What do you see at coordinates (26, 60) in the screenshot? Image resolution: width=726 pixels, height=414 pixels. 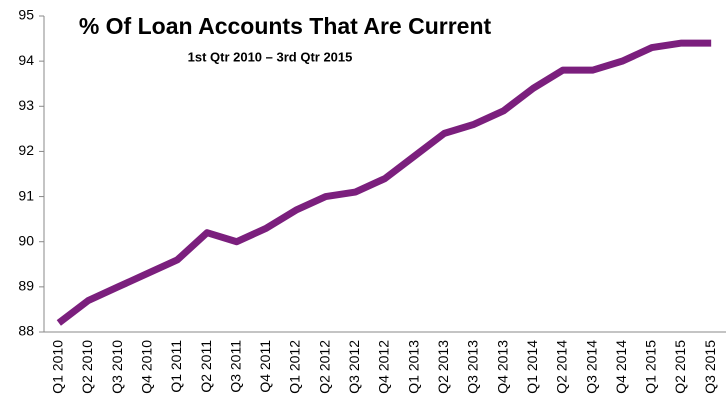 I see `y-tick-label: 94` at bounding box center [26, 60].